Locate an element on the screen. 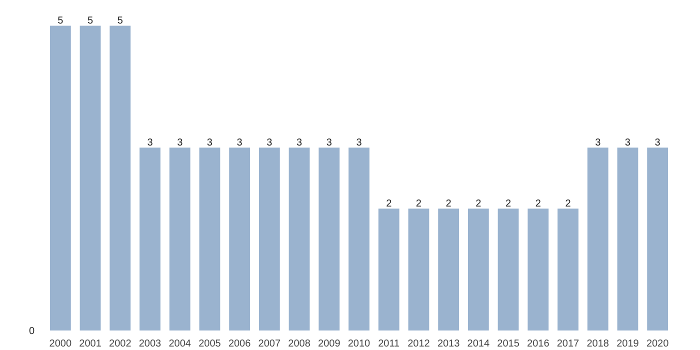 This screenshot has width=700, height=350. x-tick-label: 2014 is located at coordinates (478, 344).